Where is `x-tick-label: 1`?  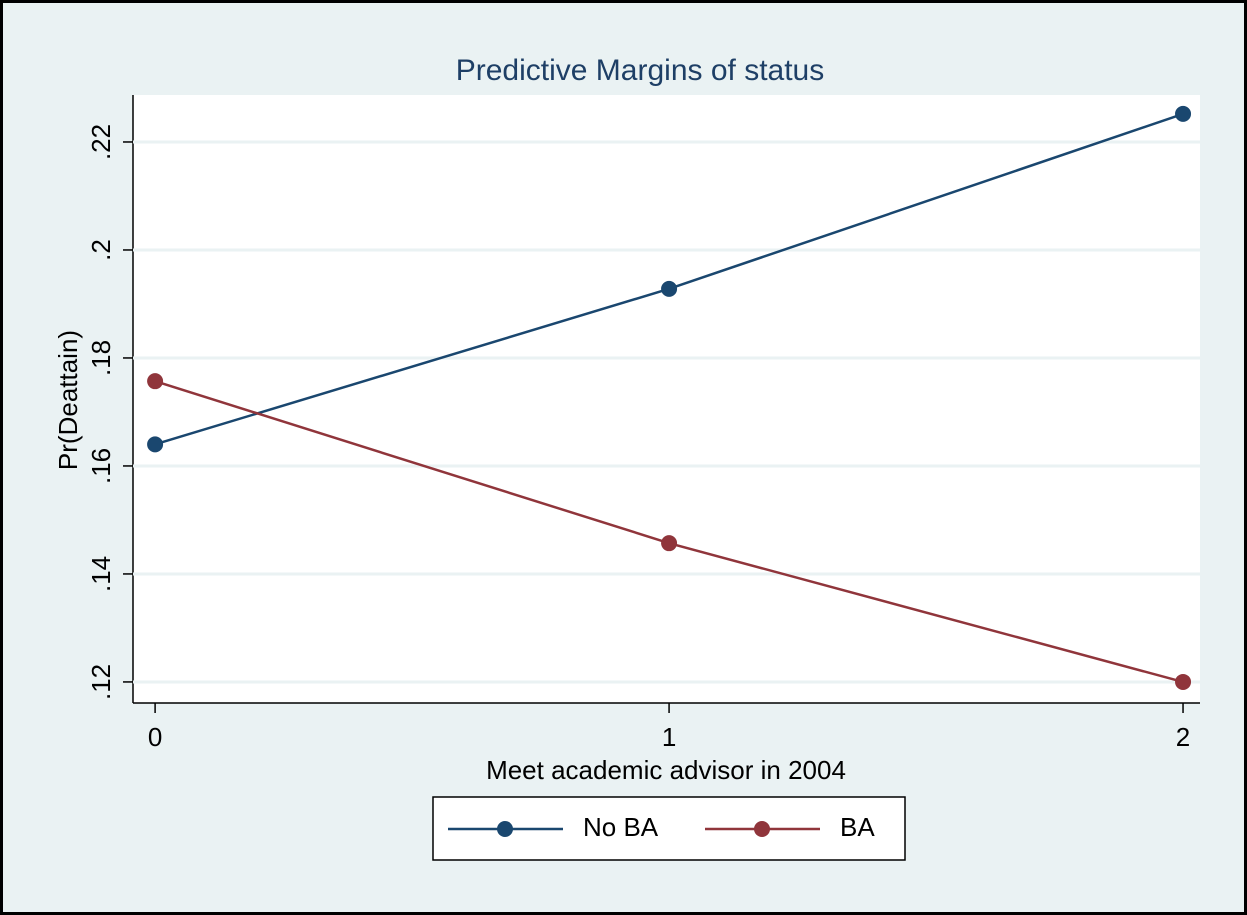 x-tick-label: 1 is located at coordinates (669, 737).